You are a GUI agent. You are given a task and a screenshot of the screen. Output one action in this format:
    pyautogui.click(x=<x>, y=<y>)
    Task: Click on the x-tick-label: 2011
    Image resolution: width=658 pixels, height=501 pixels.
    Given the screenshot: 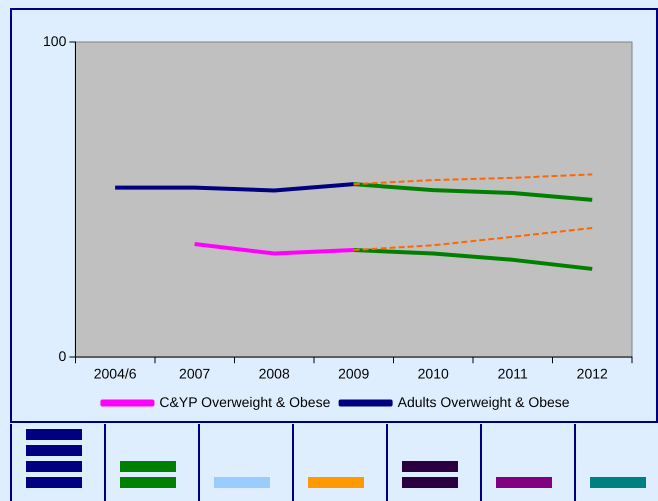 What is the action you would take?
    pyautogui.click(x=513, y=373)
    